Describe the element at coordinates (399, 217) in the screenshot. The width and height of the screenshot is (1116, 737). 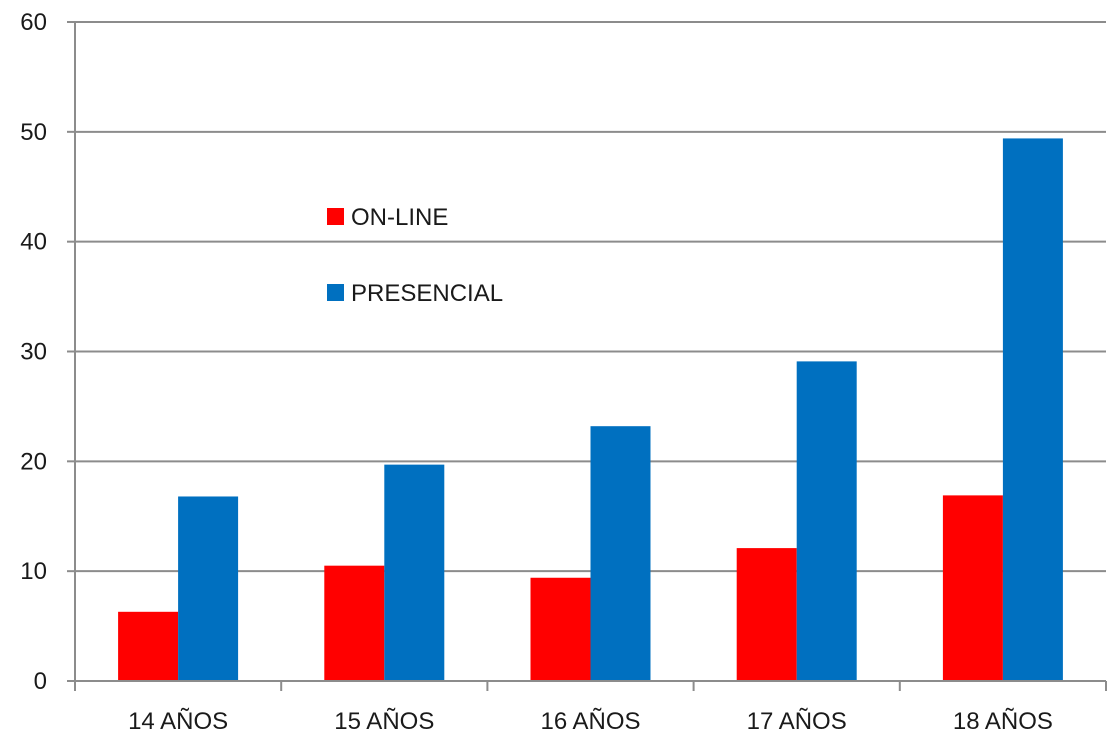
I see `legend-label-online: ON-LINE` at that location.